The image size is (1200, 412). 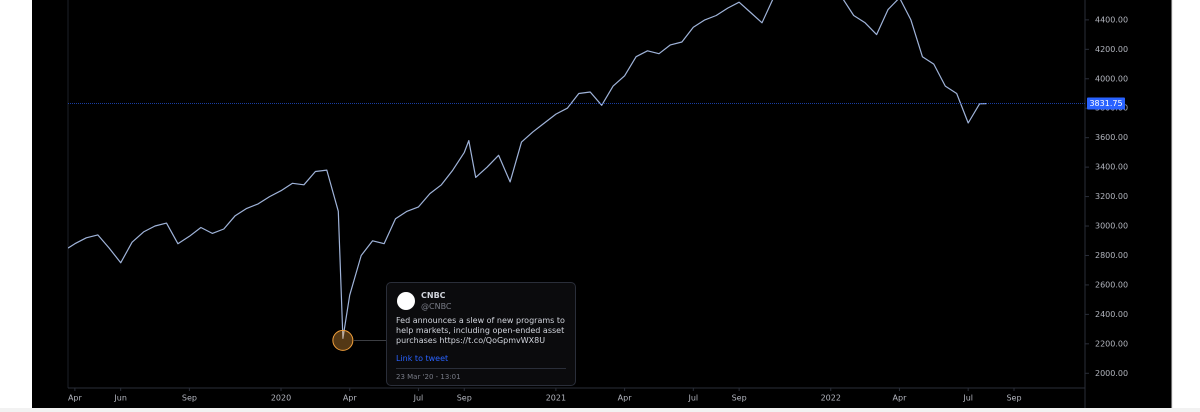 What do you see at coordinates (281, 398) in the screenshot?
I see `x-tick-label: 2020` at bounding box center [281, 398].